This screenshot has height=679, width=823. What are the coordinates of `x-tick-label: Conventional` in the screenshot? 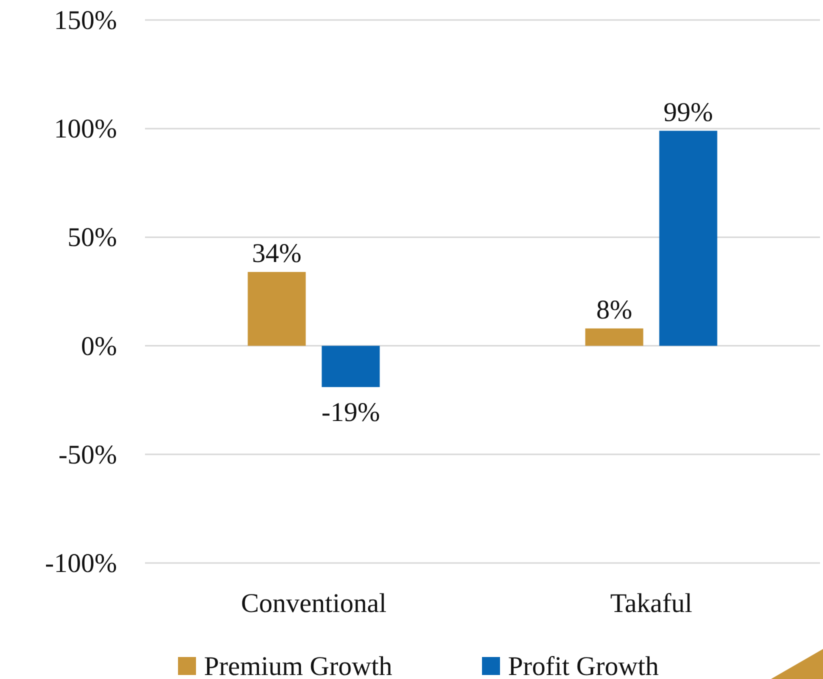 It's located at (313, 603).